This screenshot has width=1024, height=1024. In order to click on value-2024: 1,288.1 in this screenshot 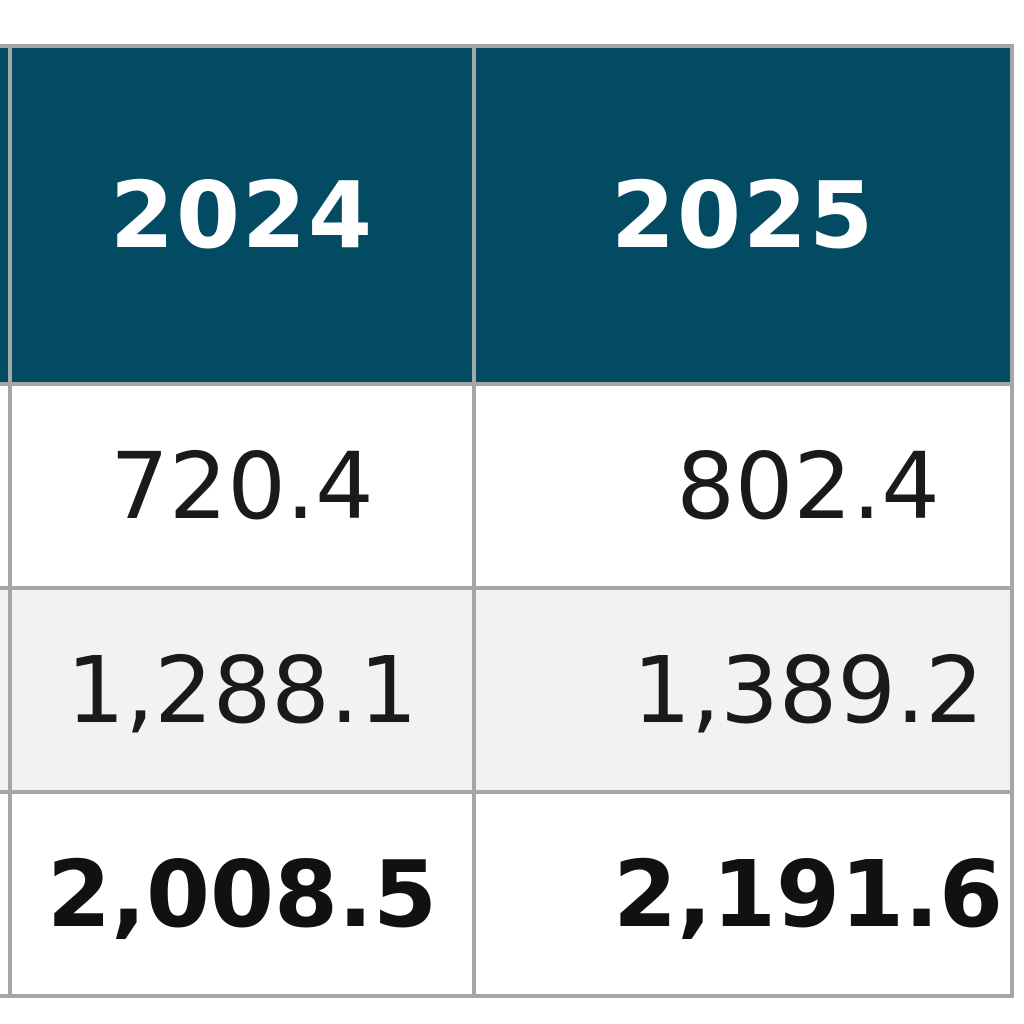, I will do `click(242, 690)`.